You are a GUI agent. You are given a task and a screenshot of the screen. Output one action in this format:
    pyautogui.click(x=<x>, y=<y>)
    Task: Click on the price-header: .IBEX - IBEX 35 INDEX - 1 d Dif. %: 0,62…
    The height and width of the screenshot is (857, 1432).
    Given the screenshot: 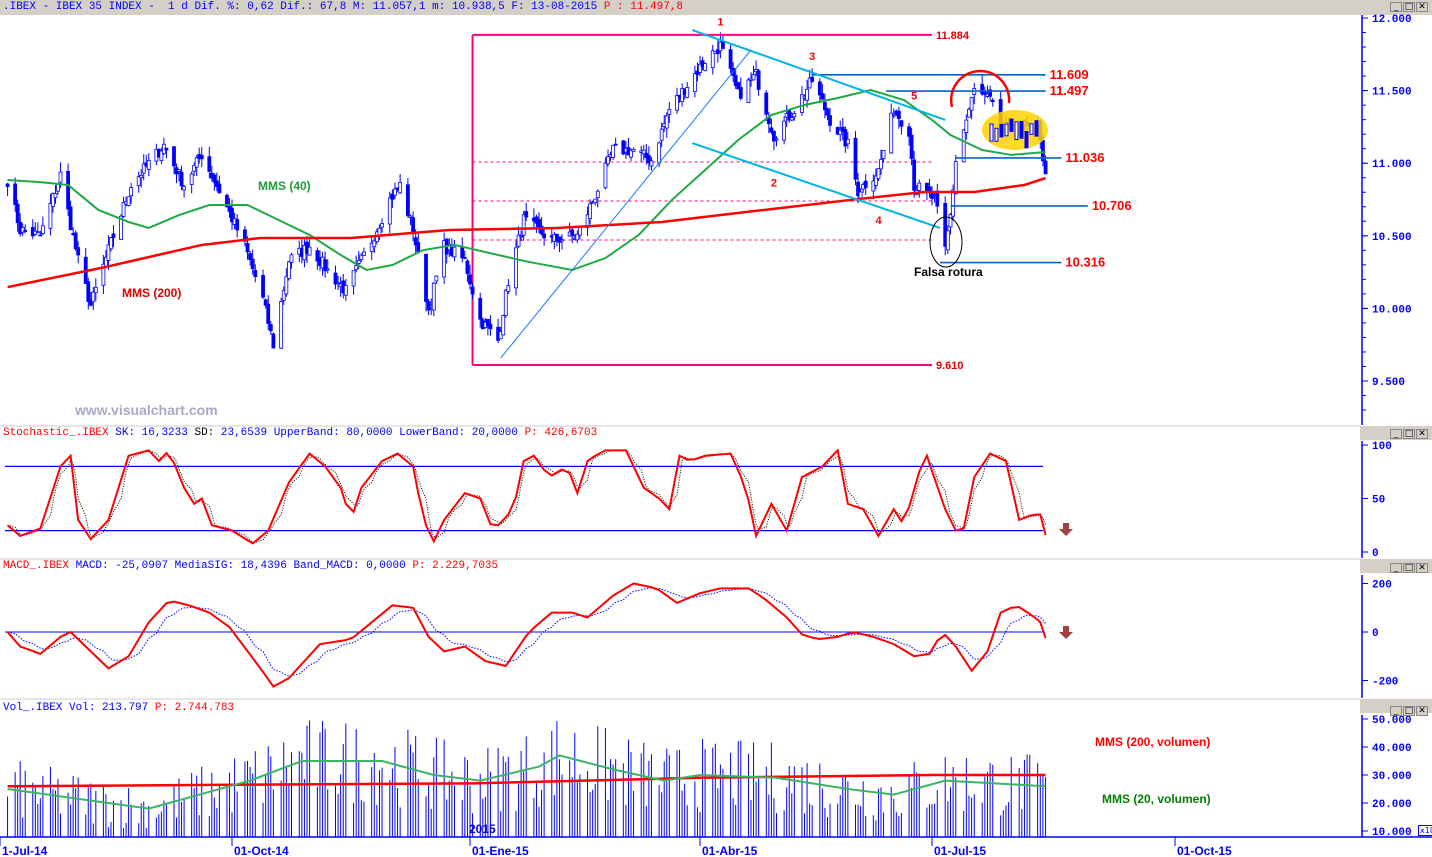 What is the action you would take?
    pyautogui.click(x=343, y=7)
    